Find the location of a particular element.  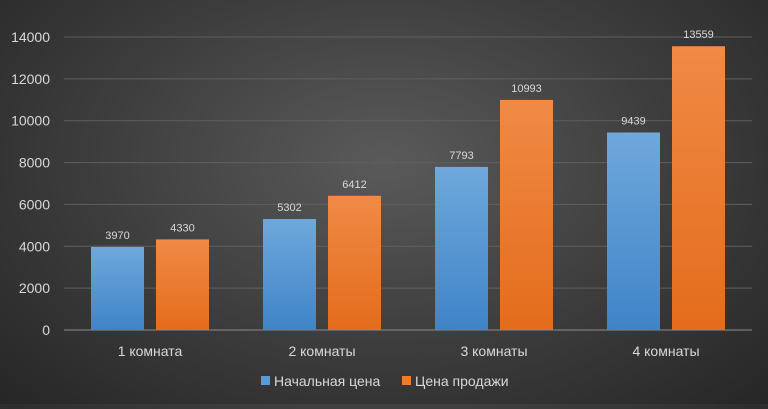

data-label: 13559 is located at coordinates (698, 35).